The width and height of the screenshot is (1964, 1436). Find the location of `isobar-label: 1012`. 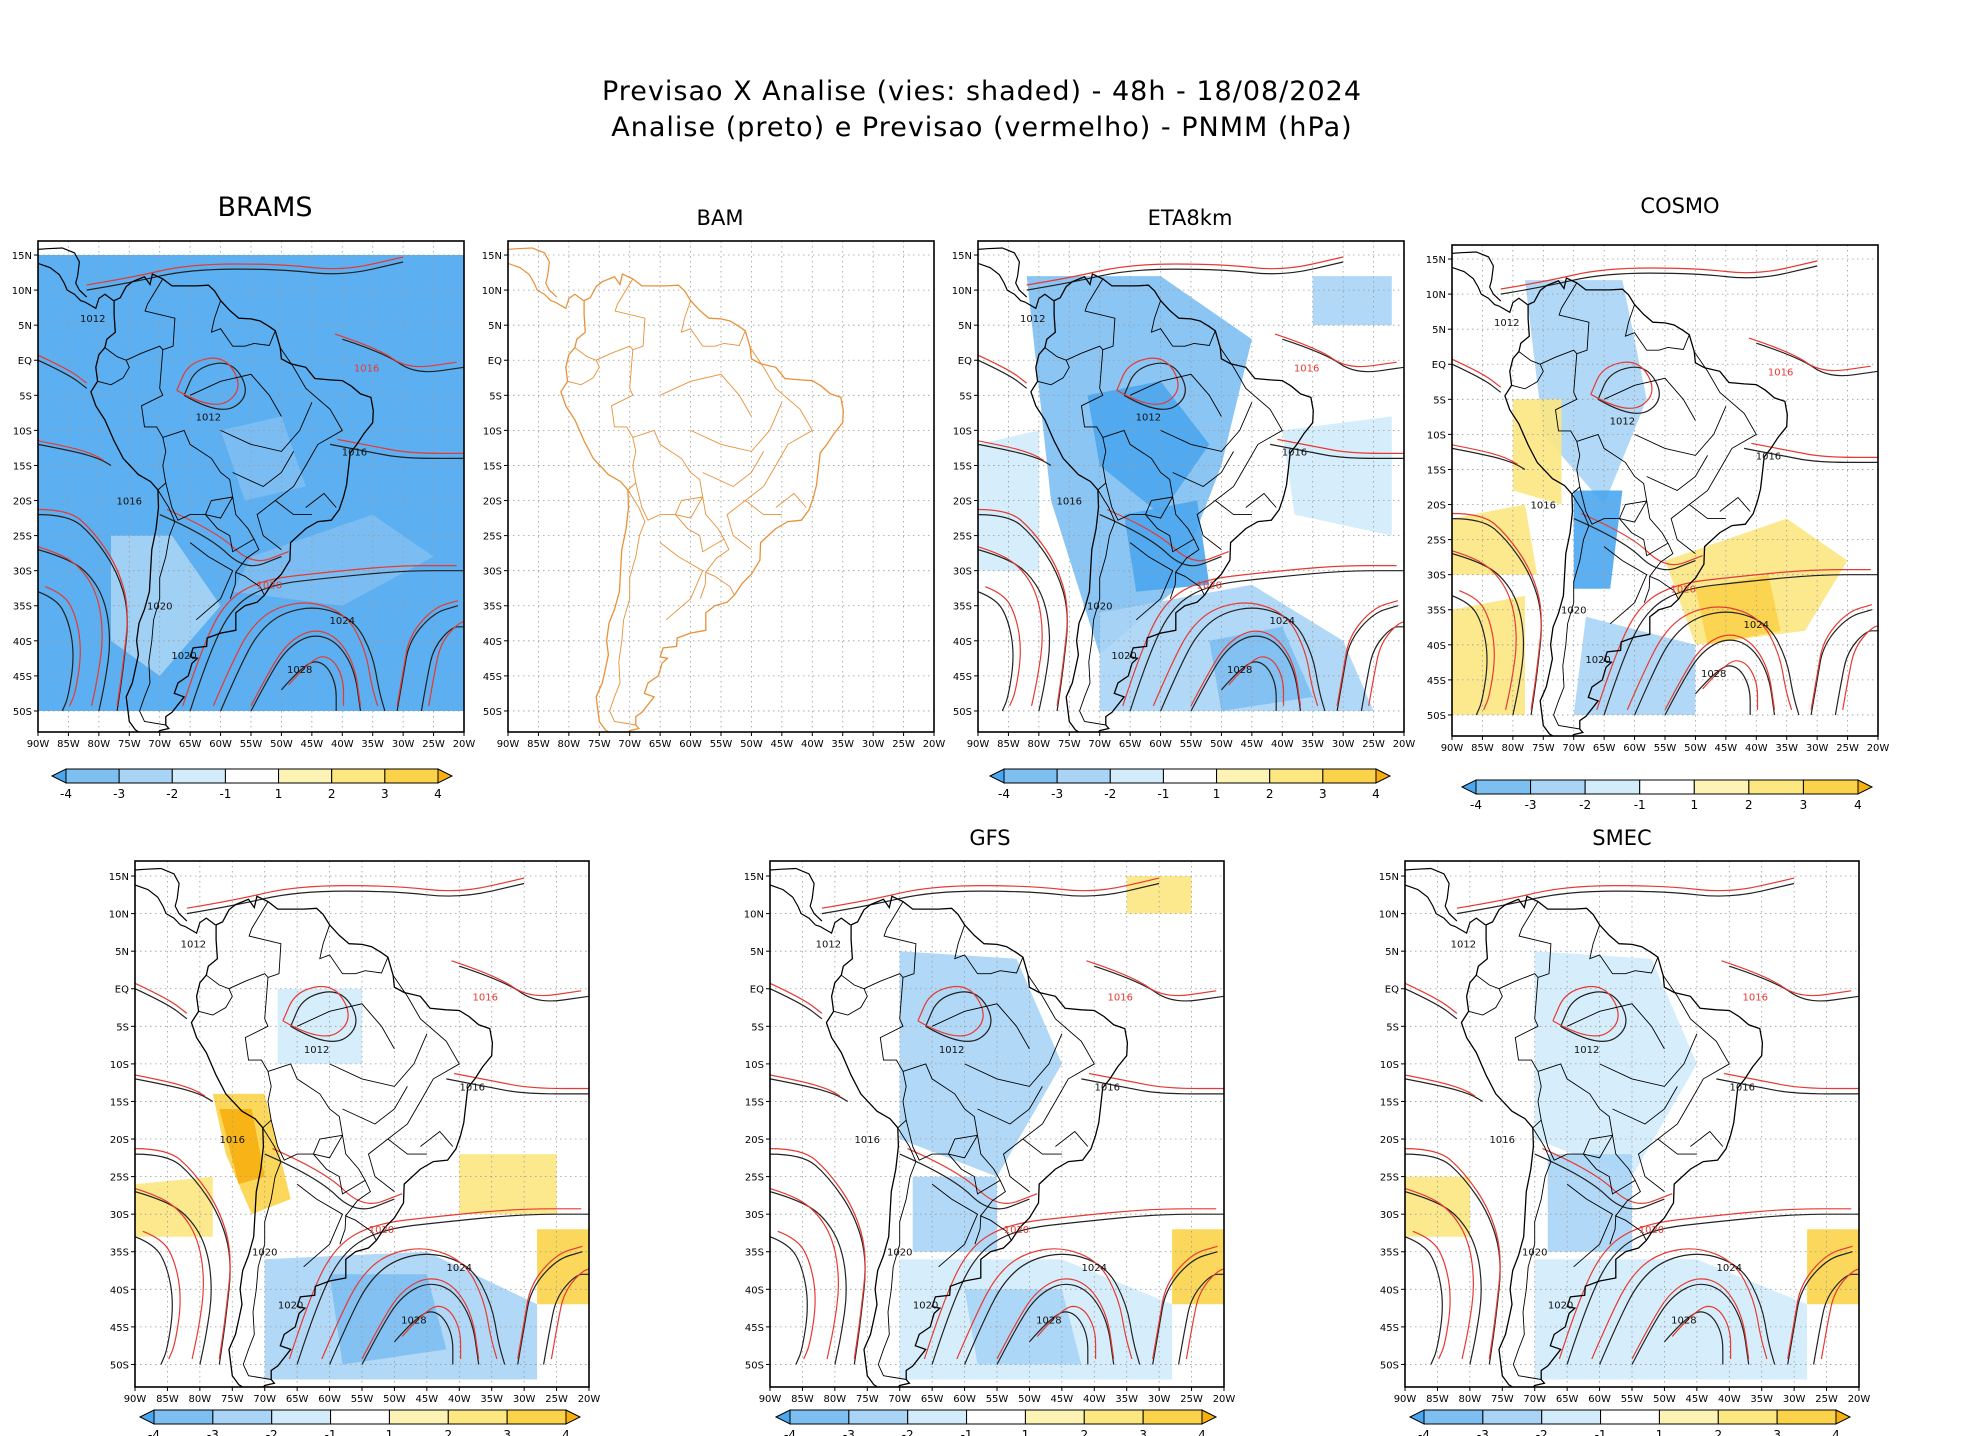

isobar-label: 1012 is located at coordinates (208, 417).